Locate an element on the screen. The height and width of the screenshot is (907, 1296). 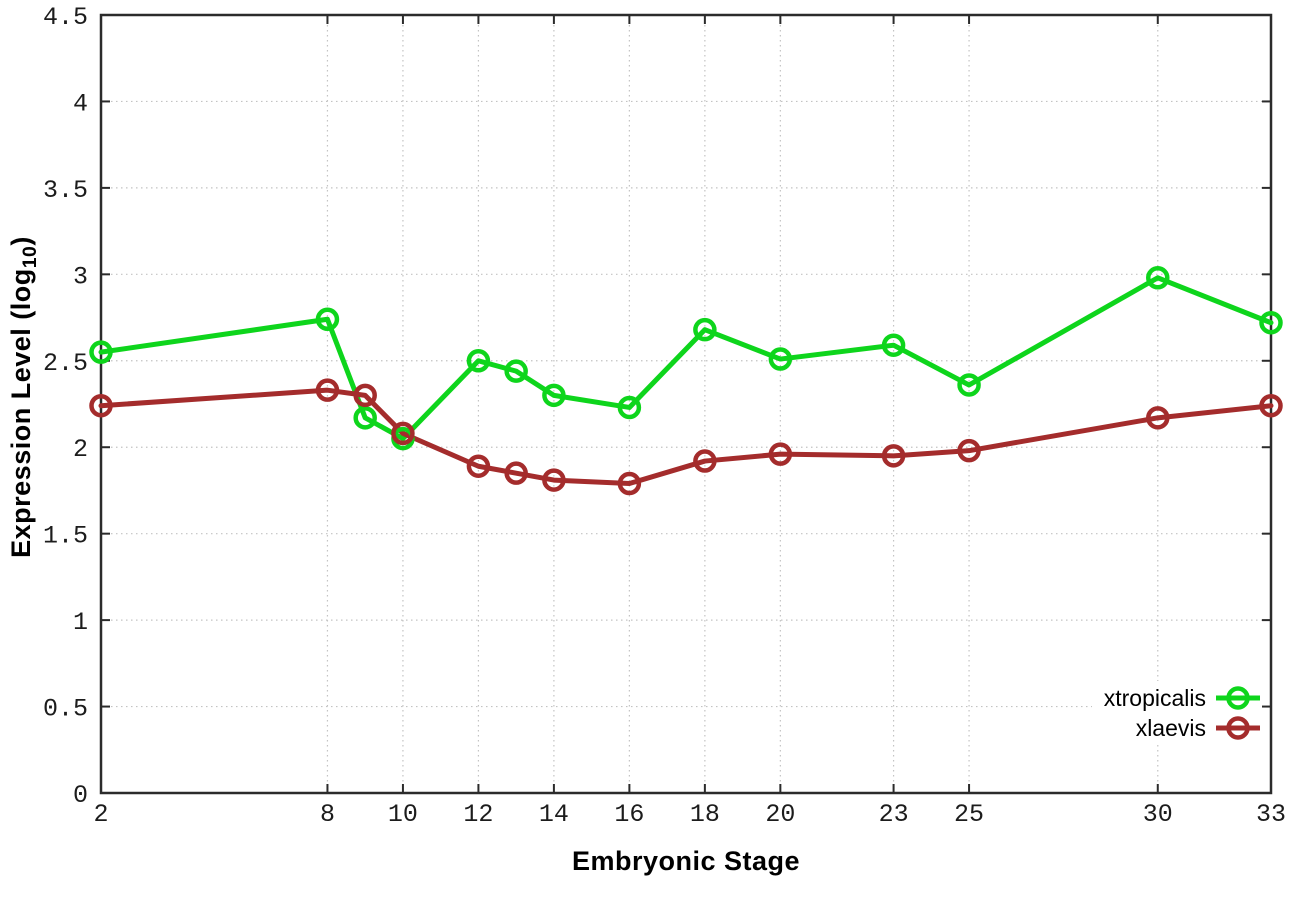
x-tick-label: 16 is located at coordinates (629, 814).